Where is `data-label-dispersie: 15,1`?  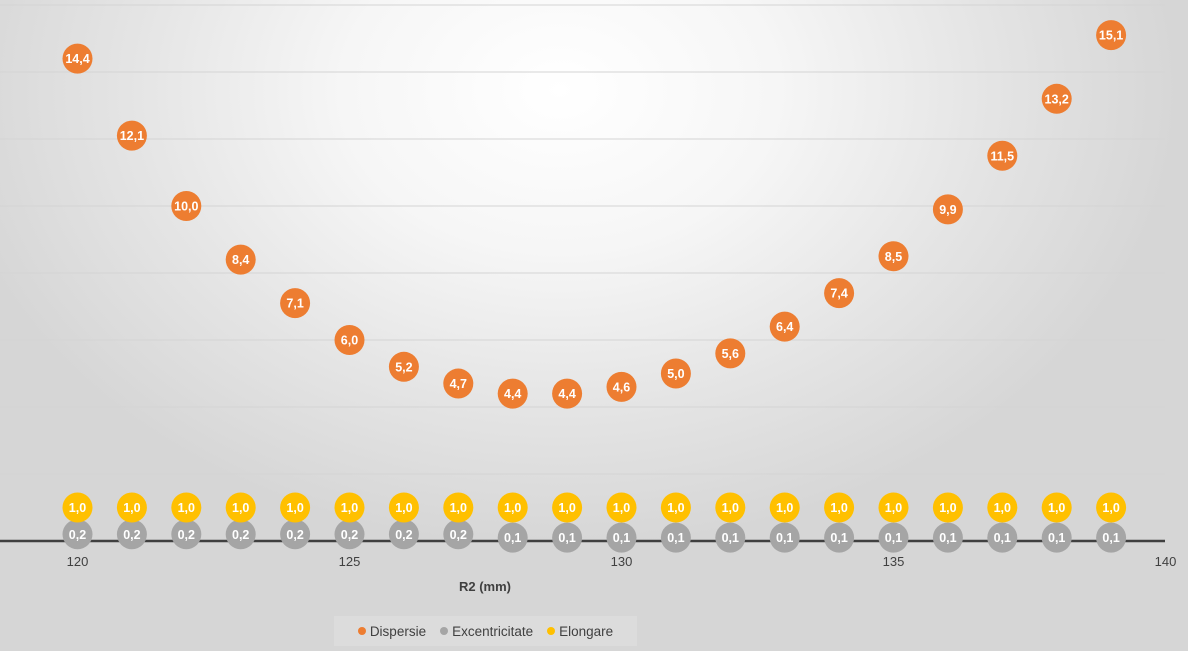 data-label-dispersie: 15,1 is located at coordinates (1111, 36).